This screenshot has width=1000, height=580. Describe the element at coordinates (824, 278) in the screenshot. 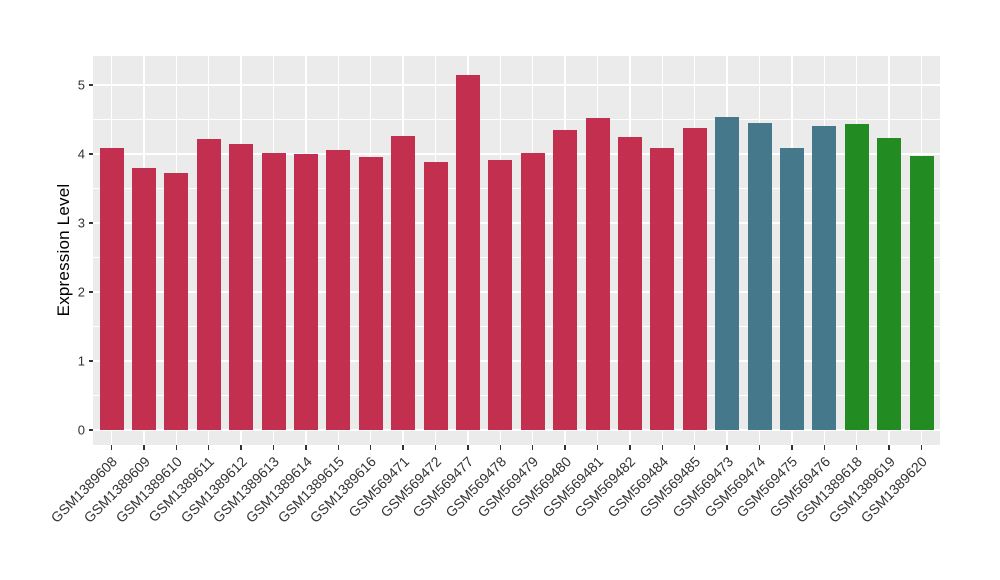

I see `bar-GSM569476` at that location.